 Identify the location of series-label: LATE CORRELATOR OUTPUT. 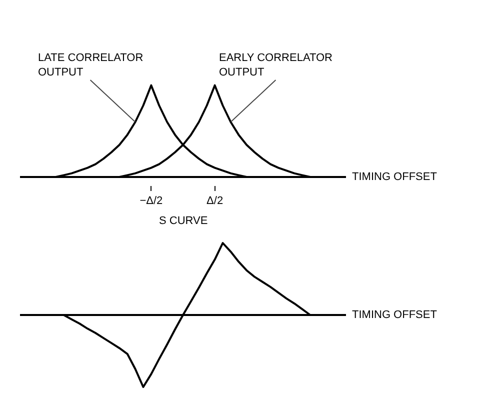
(91, 65).